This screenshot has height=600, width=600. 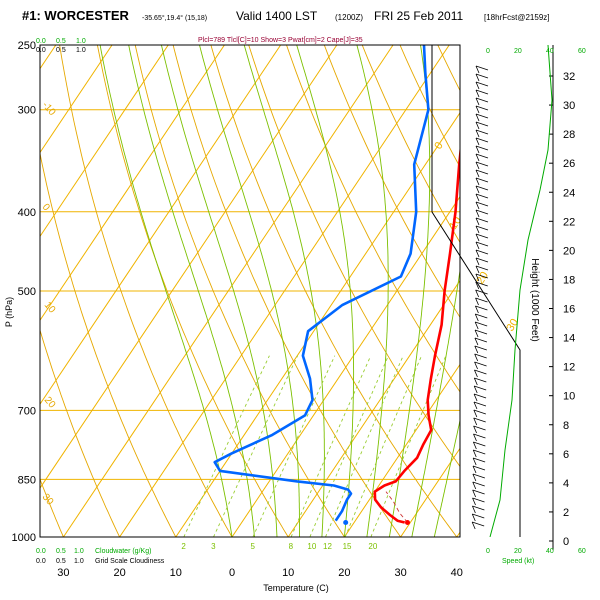 I want to click on height-tick-15: 30, so click(x=569, y=106).